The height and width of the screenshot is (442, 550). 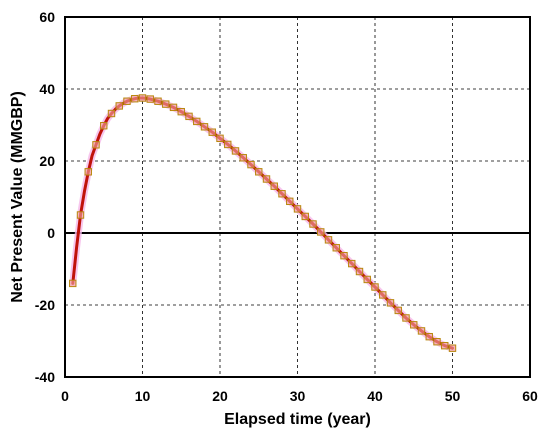 What do you see at coordinates (453, 396) in the screenshot?
I see `x-tick-label: 50` at bounding box center [453, 396].